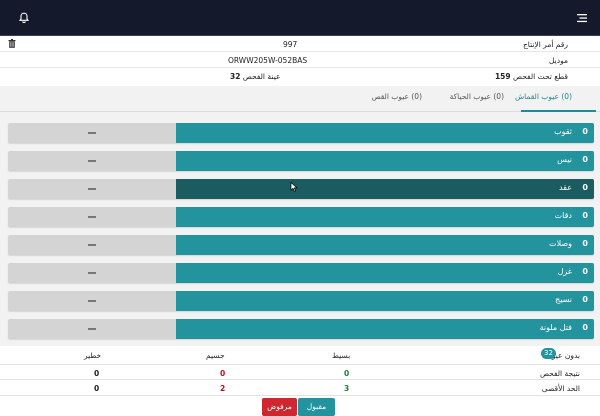  I want to click on summary-header: بدون عيوب: 32 بسيط جسيم خطير, so click(300, 355).